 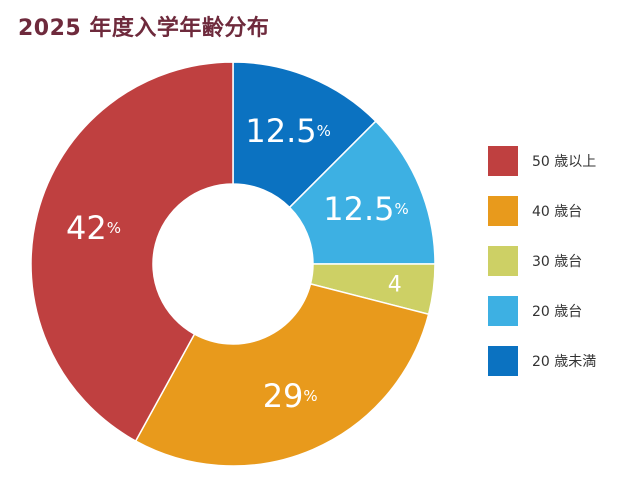 I want to click on legend-label: 50 歳以上, so click(x=564, y=162).